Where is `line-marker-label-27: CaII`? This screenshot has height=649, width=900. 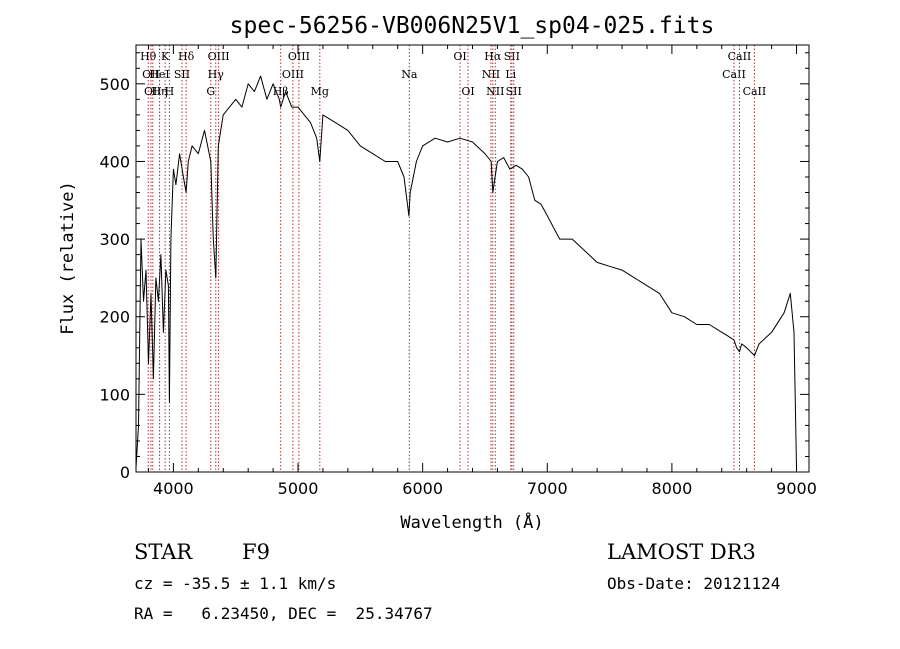 line-marker-label-27: CaII is located at coordinates (755, 91).